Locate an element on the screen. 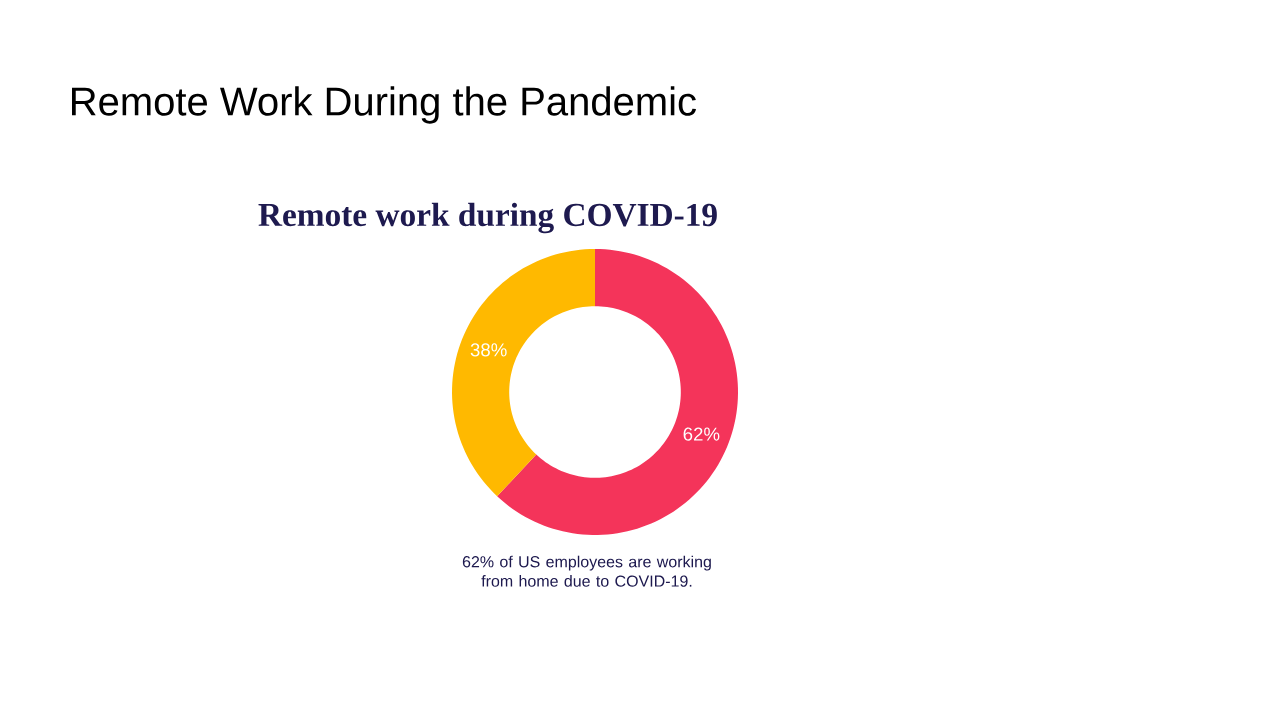  chart-title: Remote Work During the Pandemic is located at coordinates (384, 105).